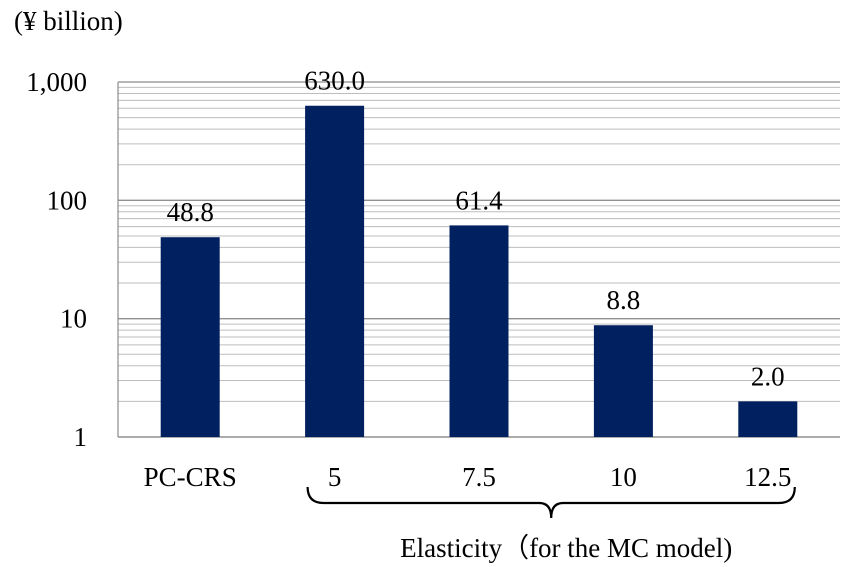  I want to click on y-tick-label: 100, so click(67, 200).